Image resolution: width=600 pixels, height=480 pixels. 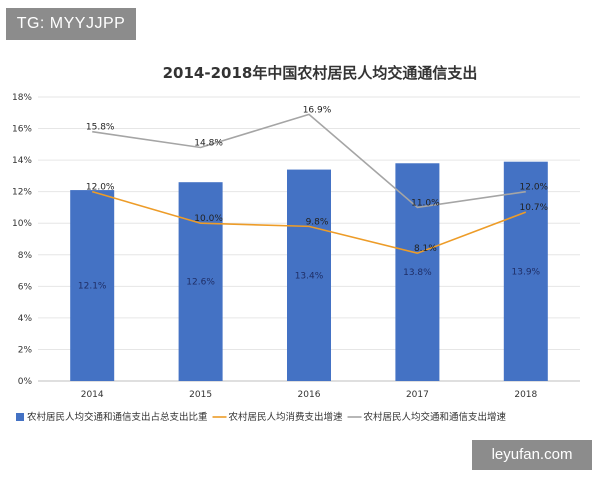 What do you see at coordinates (534, 208) in the screenshot?
I see `line-data-label: 10.7%` at bounding box center [534, 208].